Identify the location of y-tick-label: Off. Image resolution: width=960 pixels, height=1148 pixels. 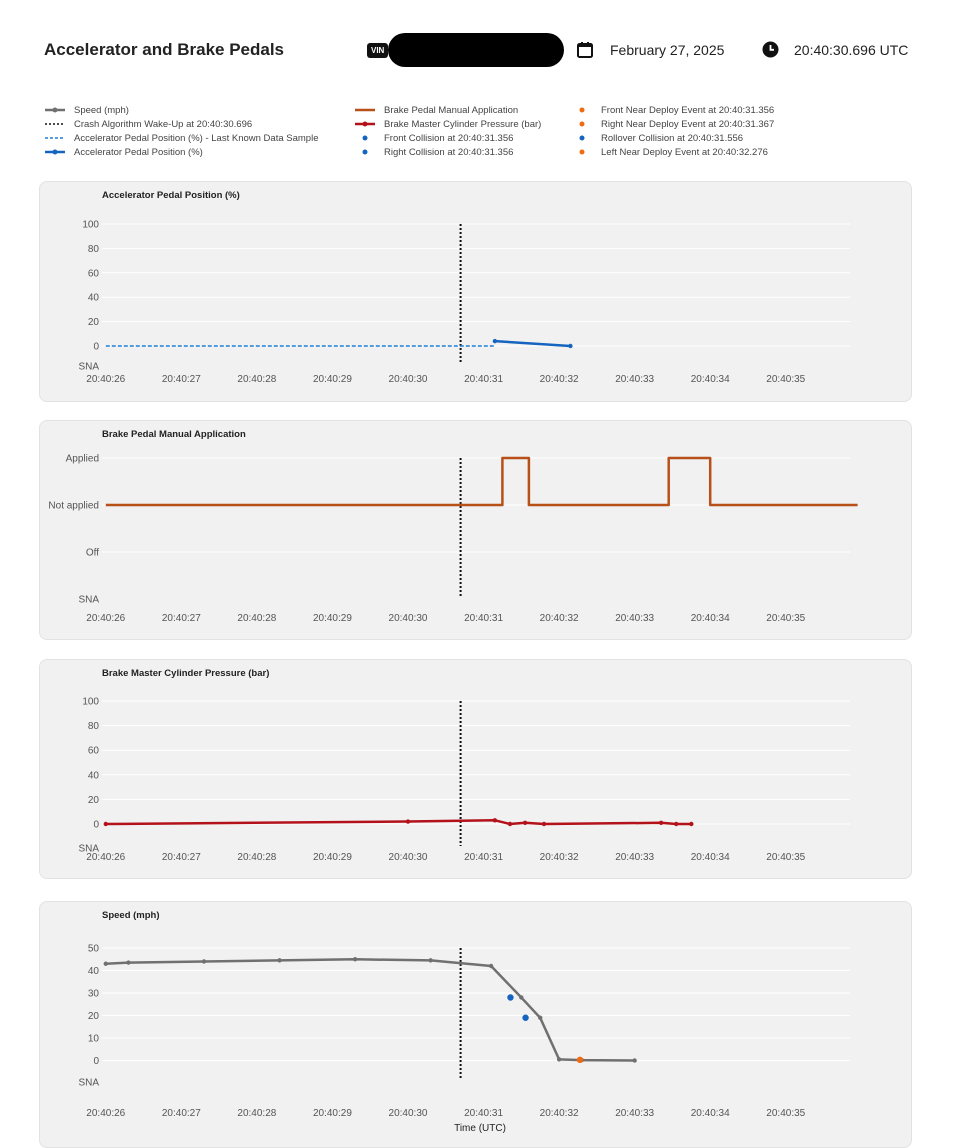
(92, 553).